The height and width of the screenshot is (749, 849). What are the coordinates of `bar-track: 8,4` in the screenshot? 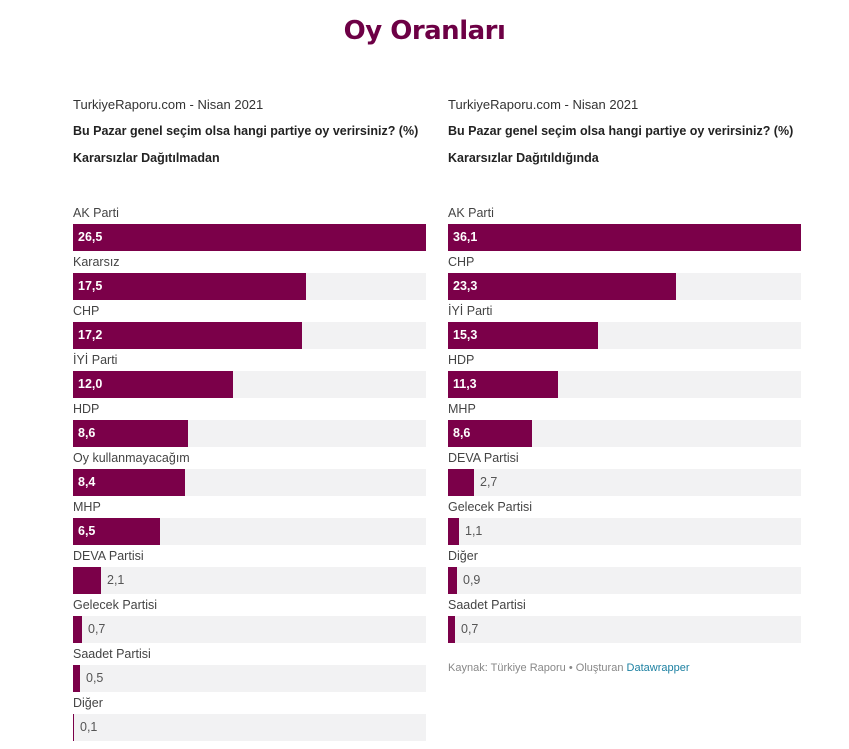 It's located at (249, 482).